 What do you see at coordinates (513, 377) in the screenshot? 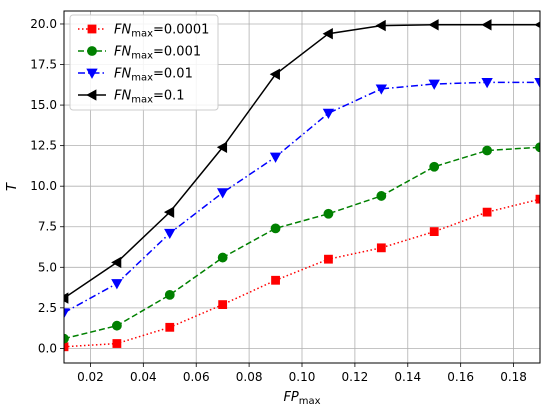
I see `x-tick-label: 0.18` at bounding box center [513, 377].